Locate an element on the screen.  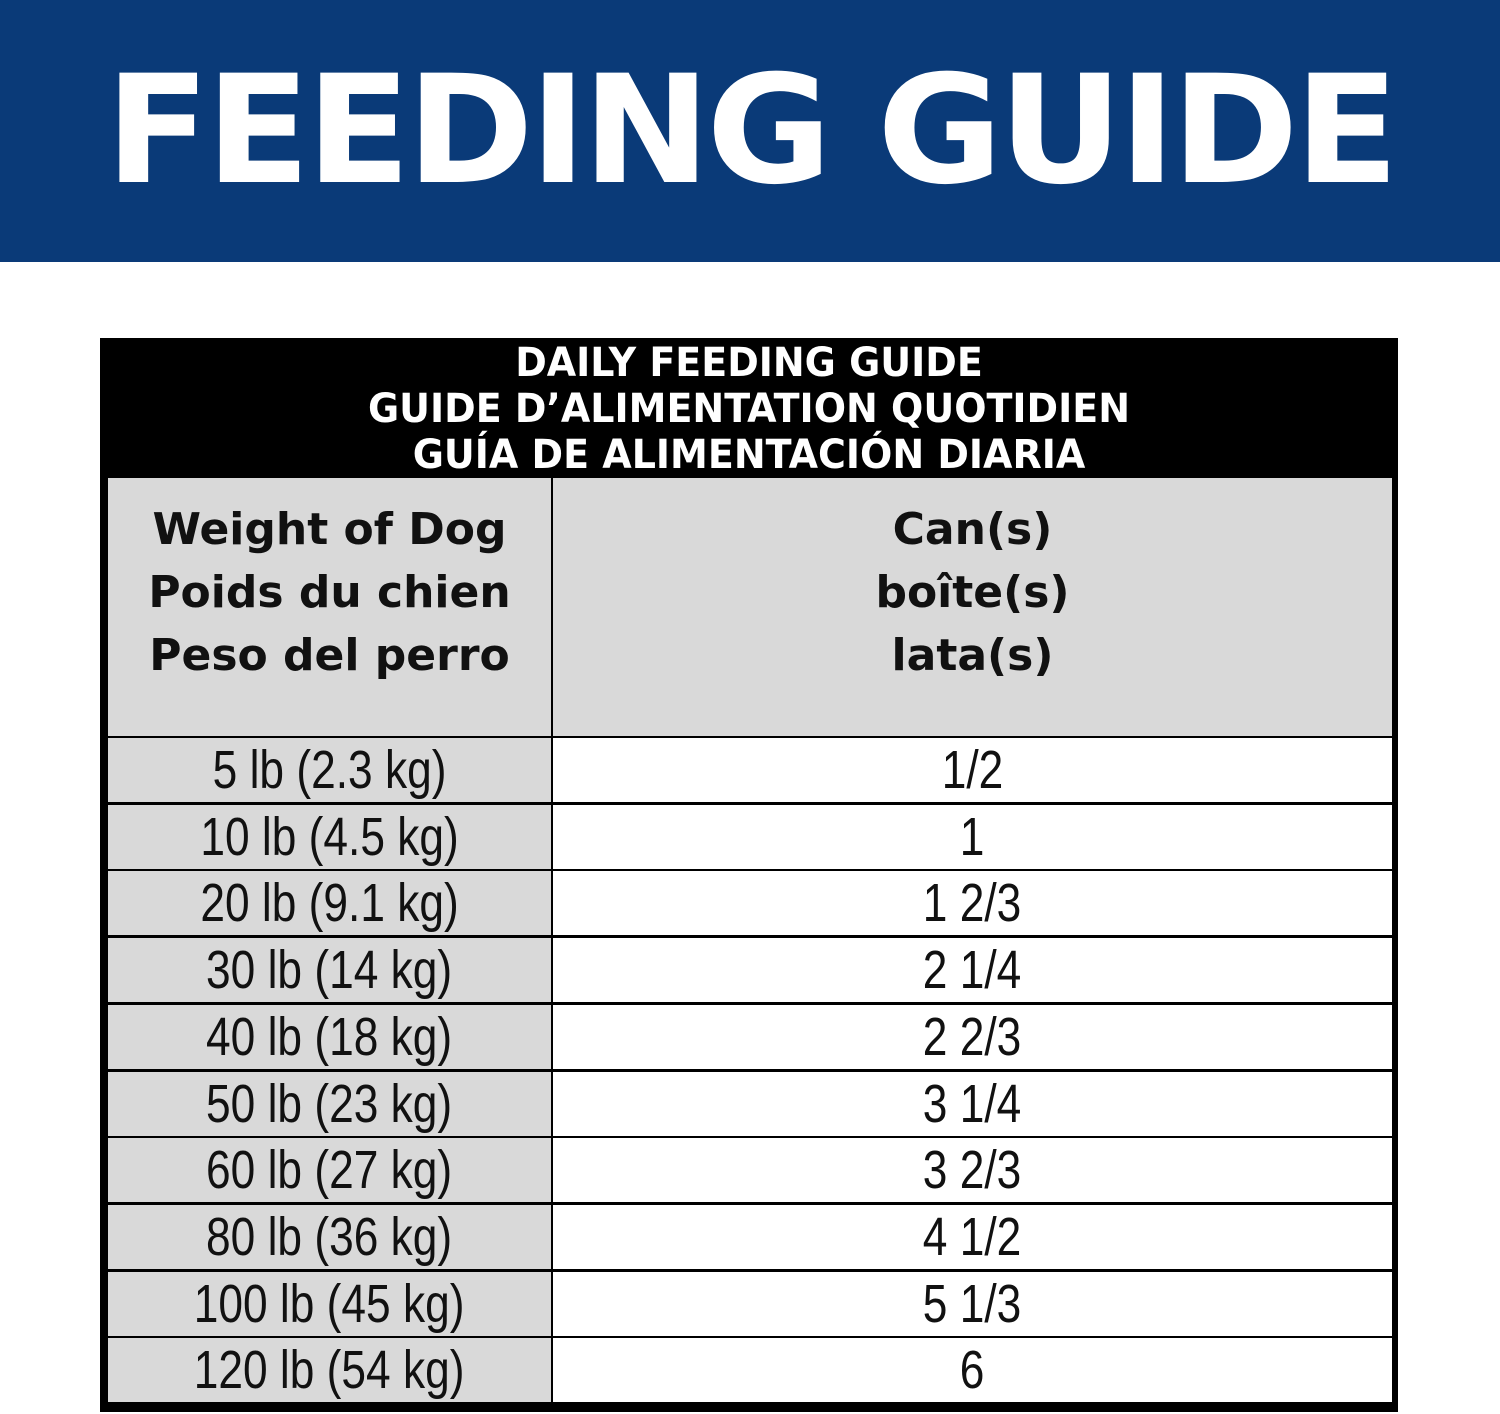
weight-cell: 120 lb (54 kg) is located at coordinates (329, 1370).